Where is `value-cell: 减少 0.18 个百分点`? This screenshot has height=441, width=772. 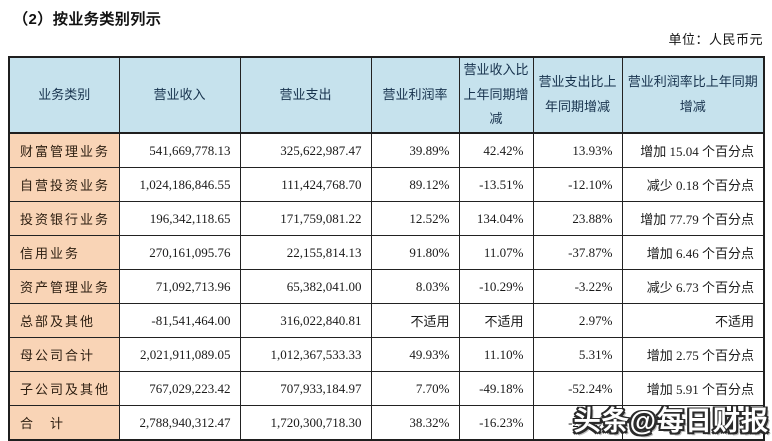 value-cell: 减少 0.18 个百分点 is located at coordinates (693, 185).